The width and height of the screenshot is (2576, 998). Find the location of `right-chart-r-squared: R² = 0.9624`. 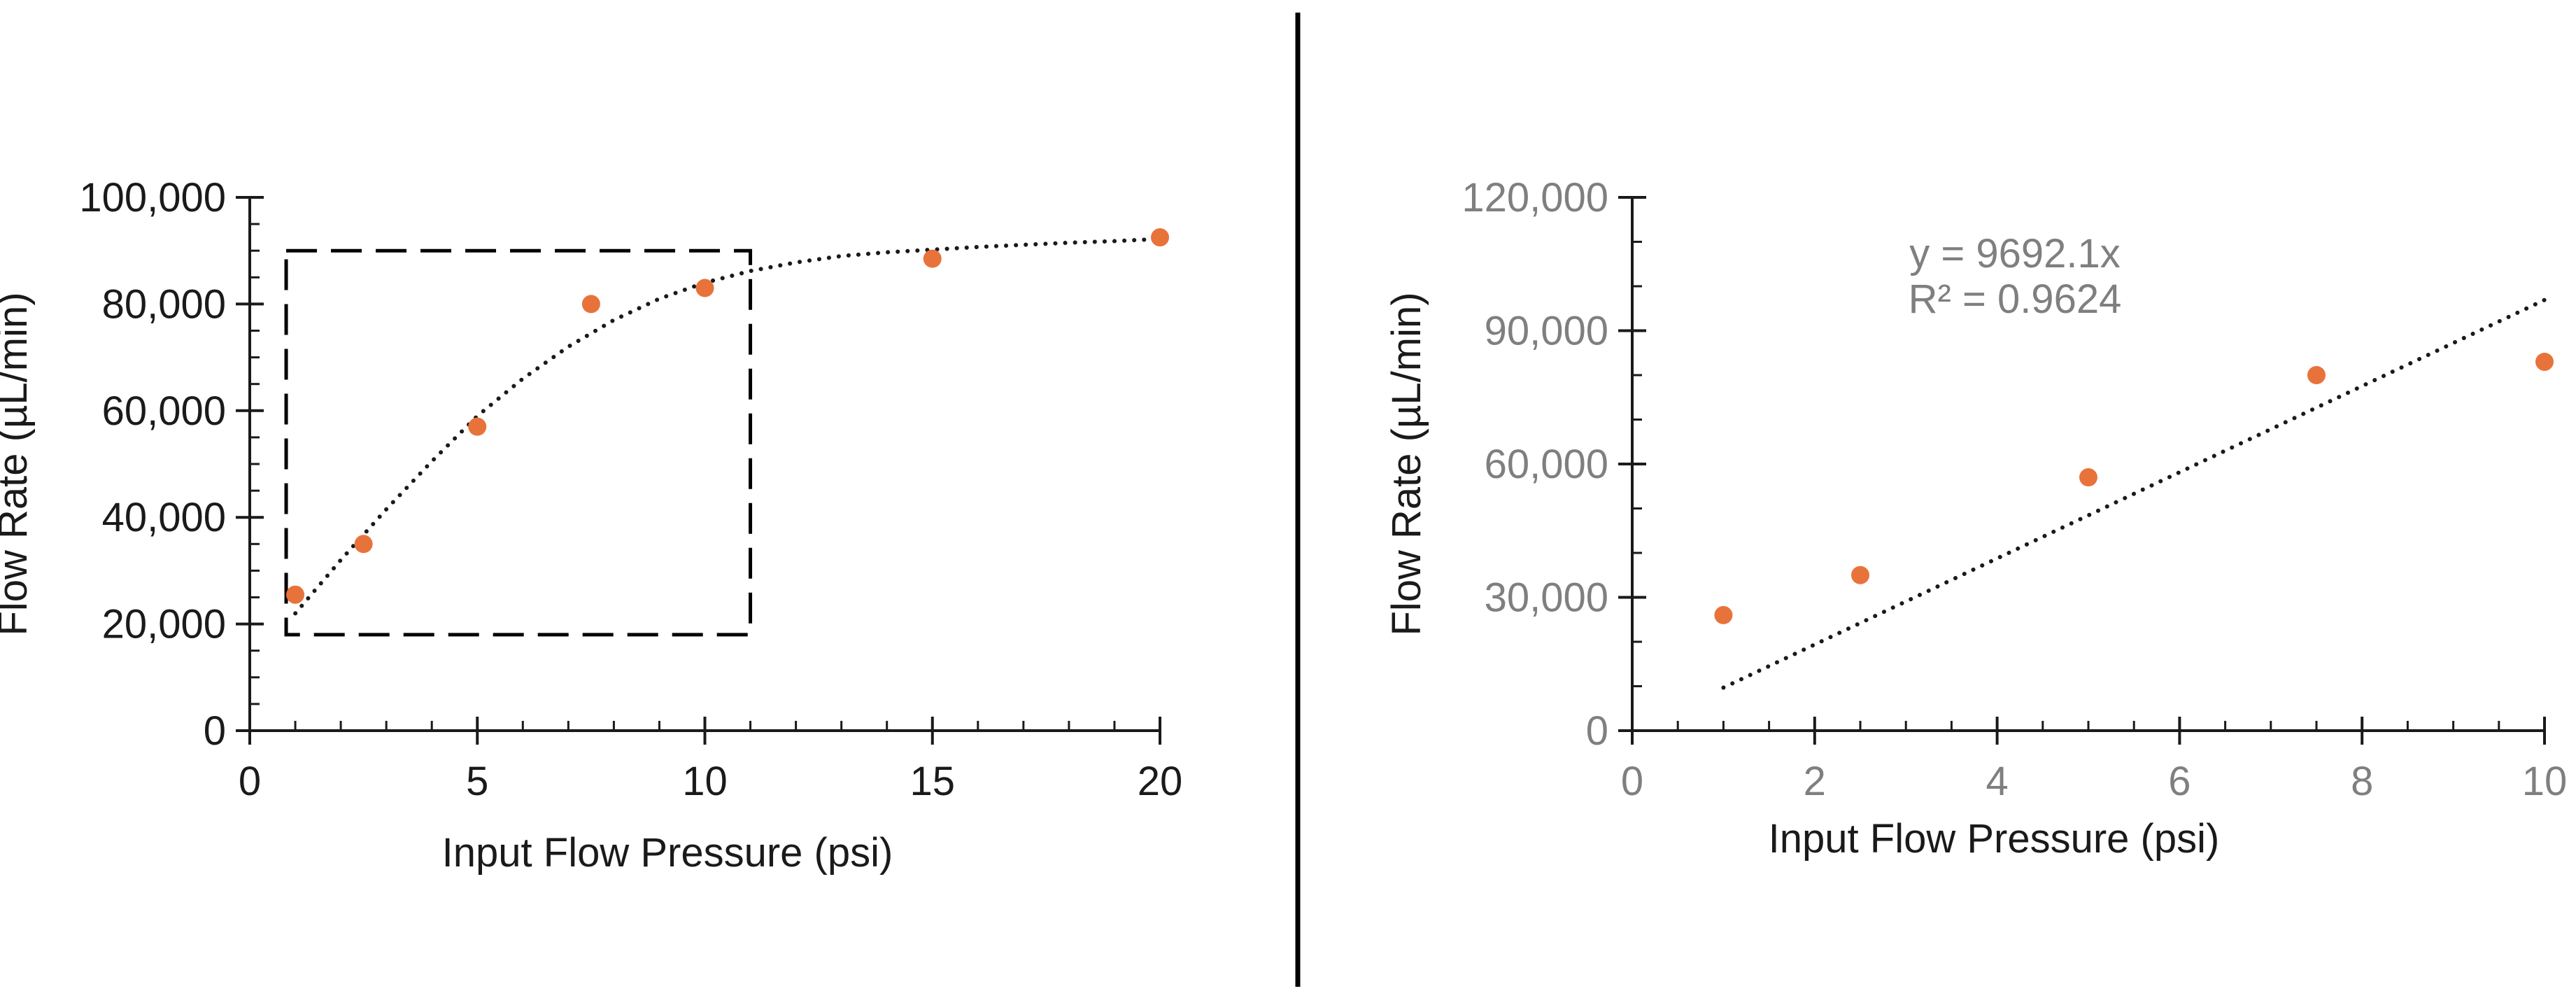

right-chart-r-squared: R² = 0.9624 is located at coordinates (2015, 299).